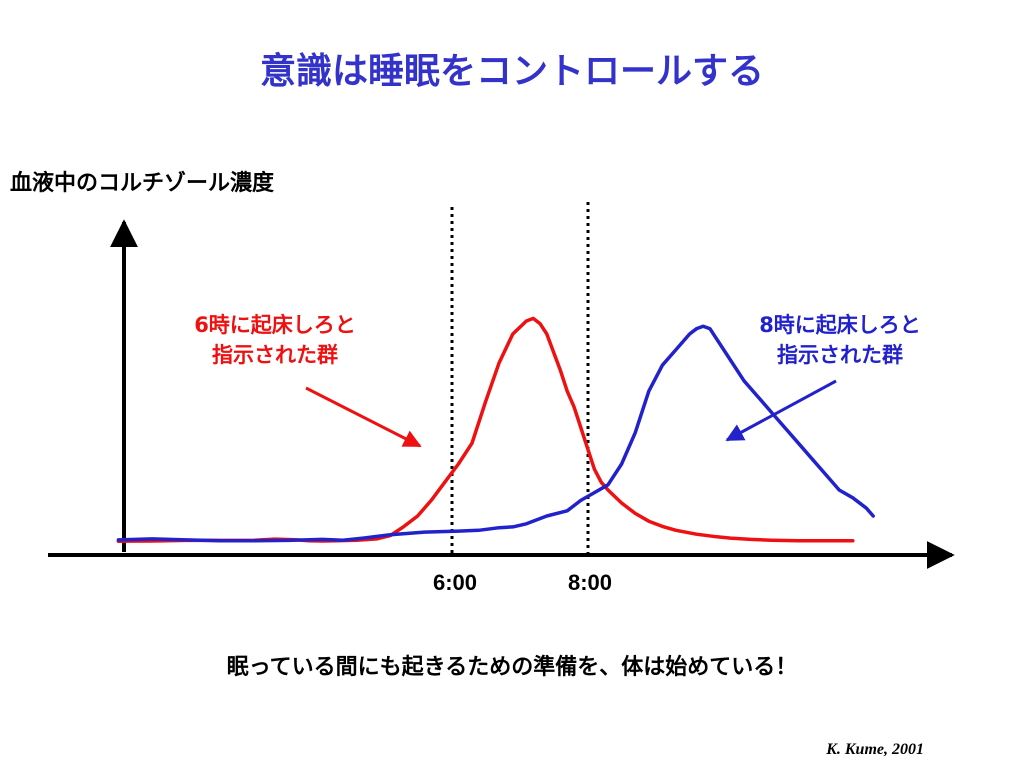  Describe the element at coordinates (363, 417) in the screenshot. I see `arrow-to-red-curve` at that location.